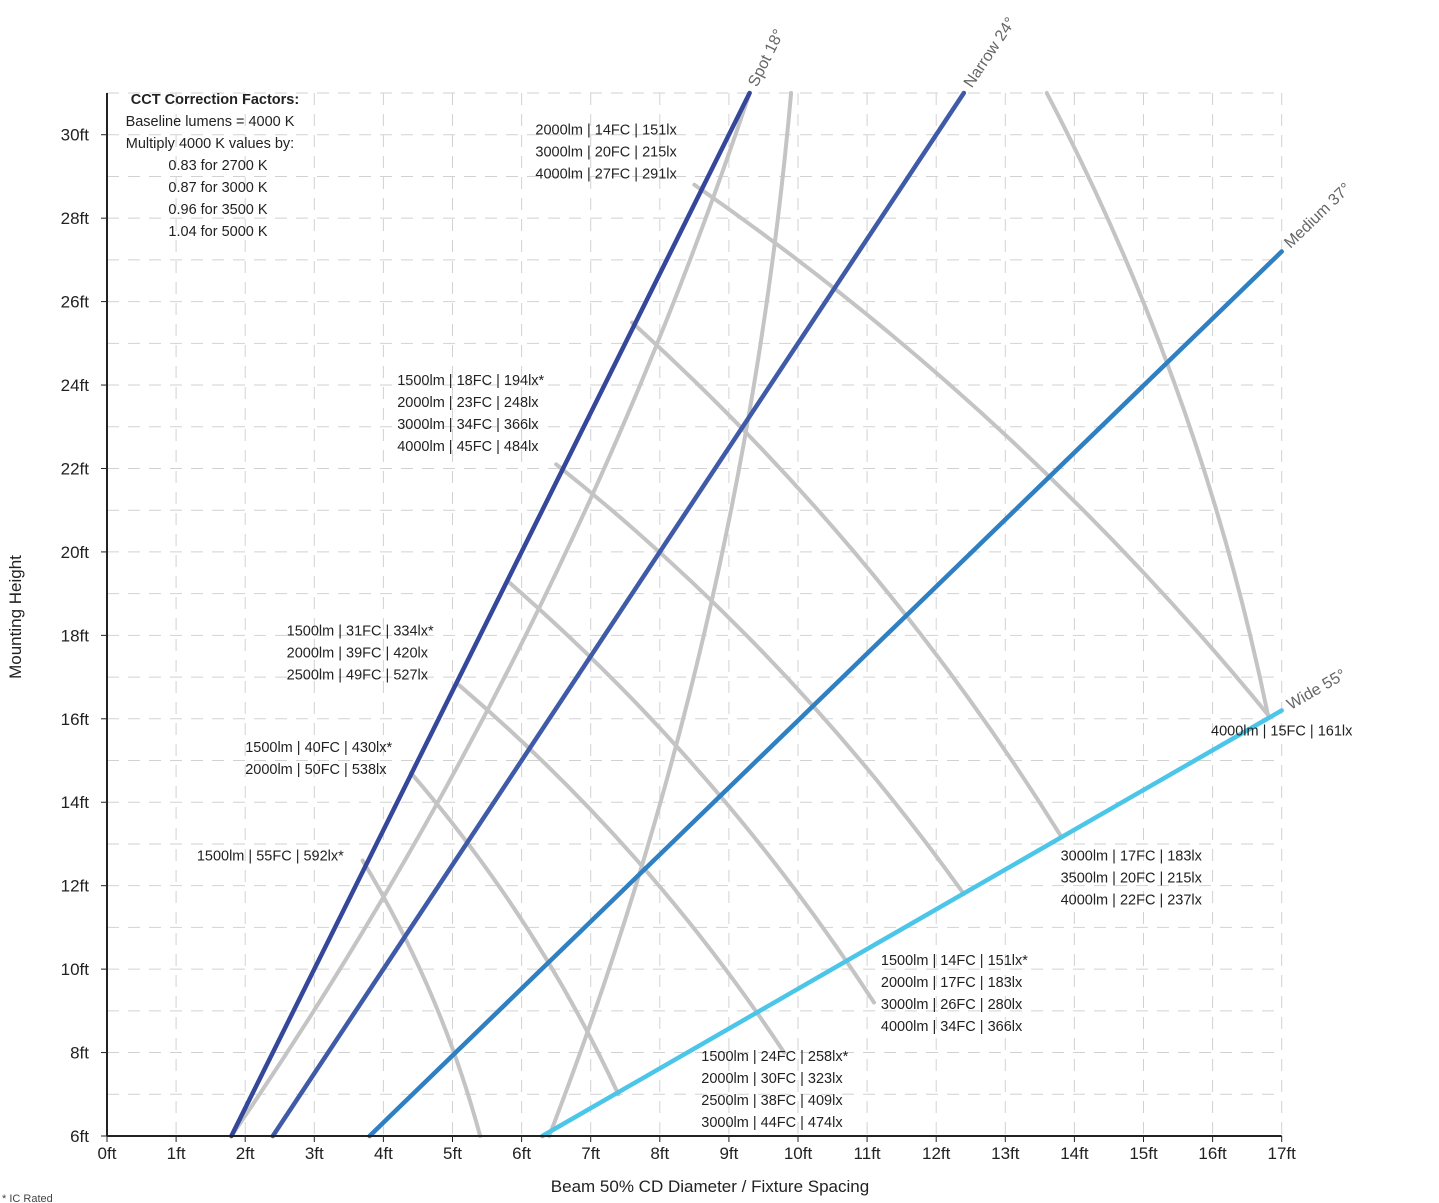 This screenshot has width=1439, height=1203. Describe the element at coordinates (358, 675) in the screenshot. I see `annotation-line: 2500lm | 49FC | 527lx` at that location.